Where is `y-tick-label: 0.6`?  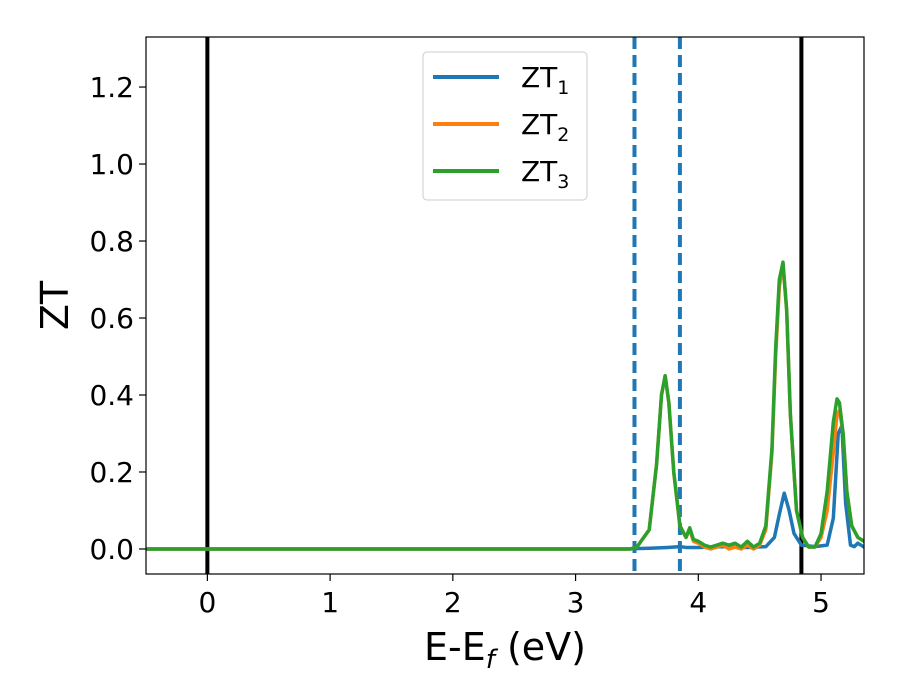 y-tick-label: 0.6 is located at coordinates (111, 318).